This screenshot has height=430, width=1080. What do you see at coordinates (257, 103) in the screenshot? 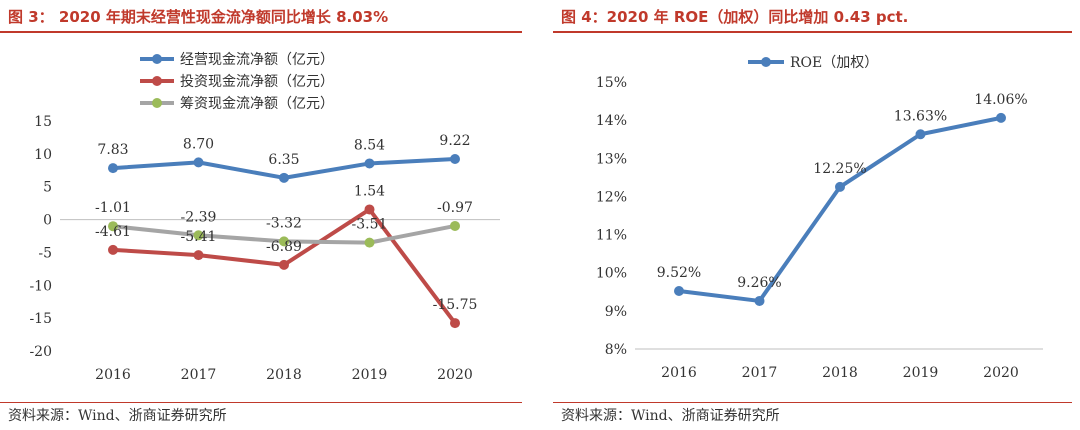
I see `legend-label: 筹资现金流净额（亿元）` at bounding box center [257, 103].